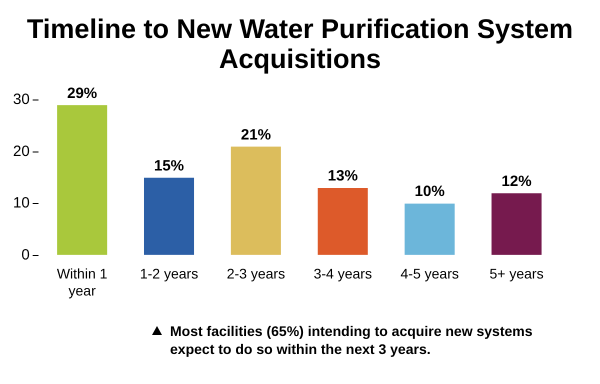 This screenshot has height=384, width=600. What do you see at coordinates (21, 99) in the screenshot?
I see `y-tick-label: 30` at bounding box center [21, 99].